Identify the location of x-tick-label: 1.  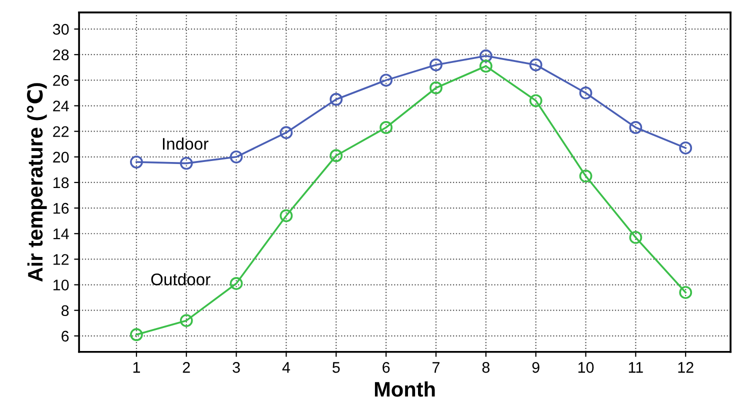
(136, 367).